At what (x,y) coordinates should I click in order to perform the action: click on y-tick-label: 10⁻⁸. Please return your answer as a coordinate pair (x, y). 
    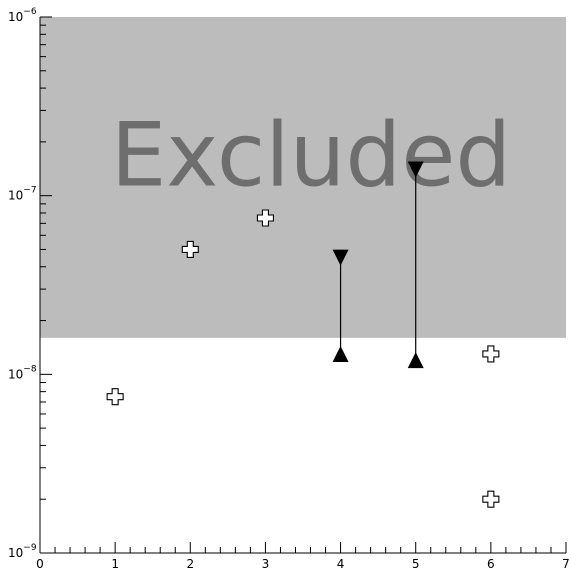
    Looking at the image, I should click on (22, 372).